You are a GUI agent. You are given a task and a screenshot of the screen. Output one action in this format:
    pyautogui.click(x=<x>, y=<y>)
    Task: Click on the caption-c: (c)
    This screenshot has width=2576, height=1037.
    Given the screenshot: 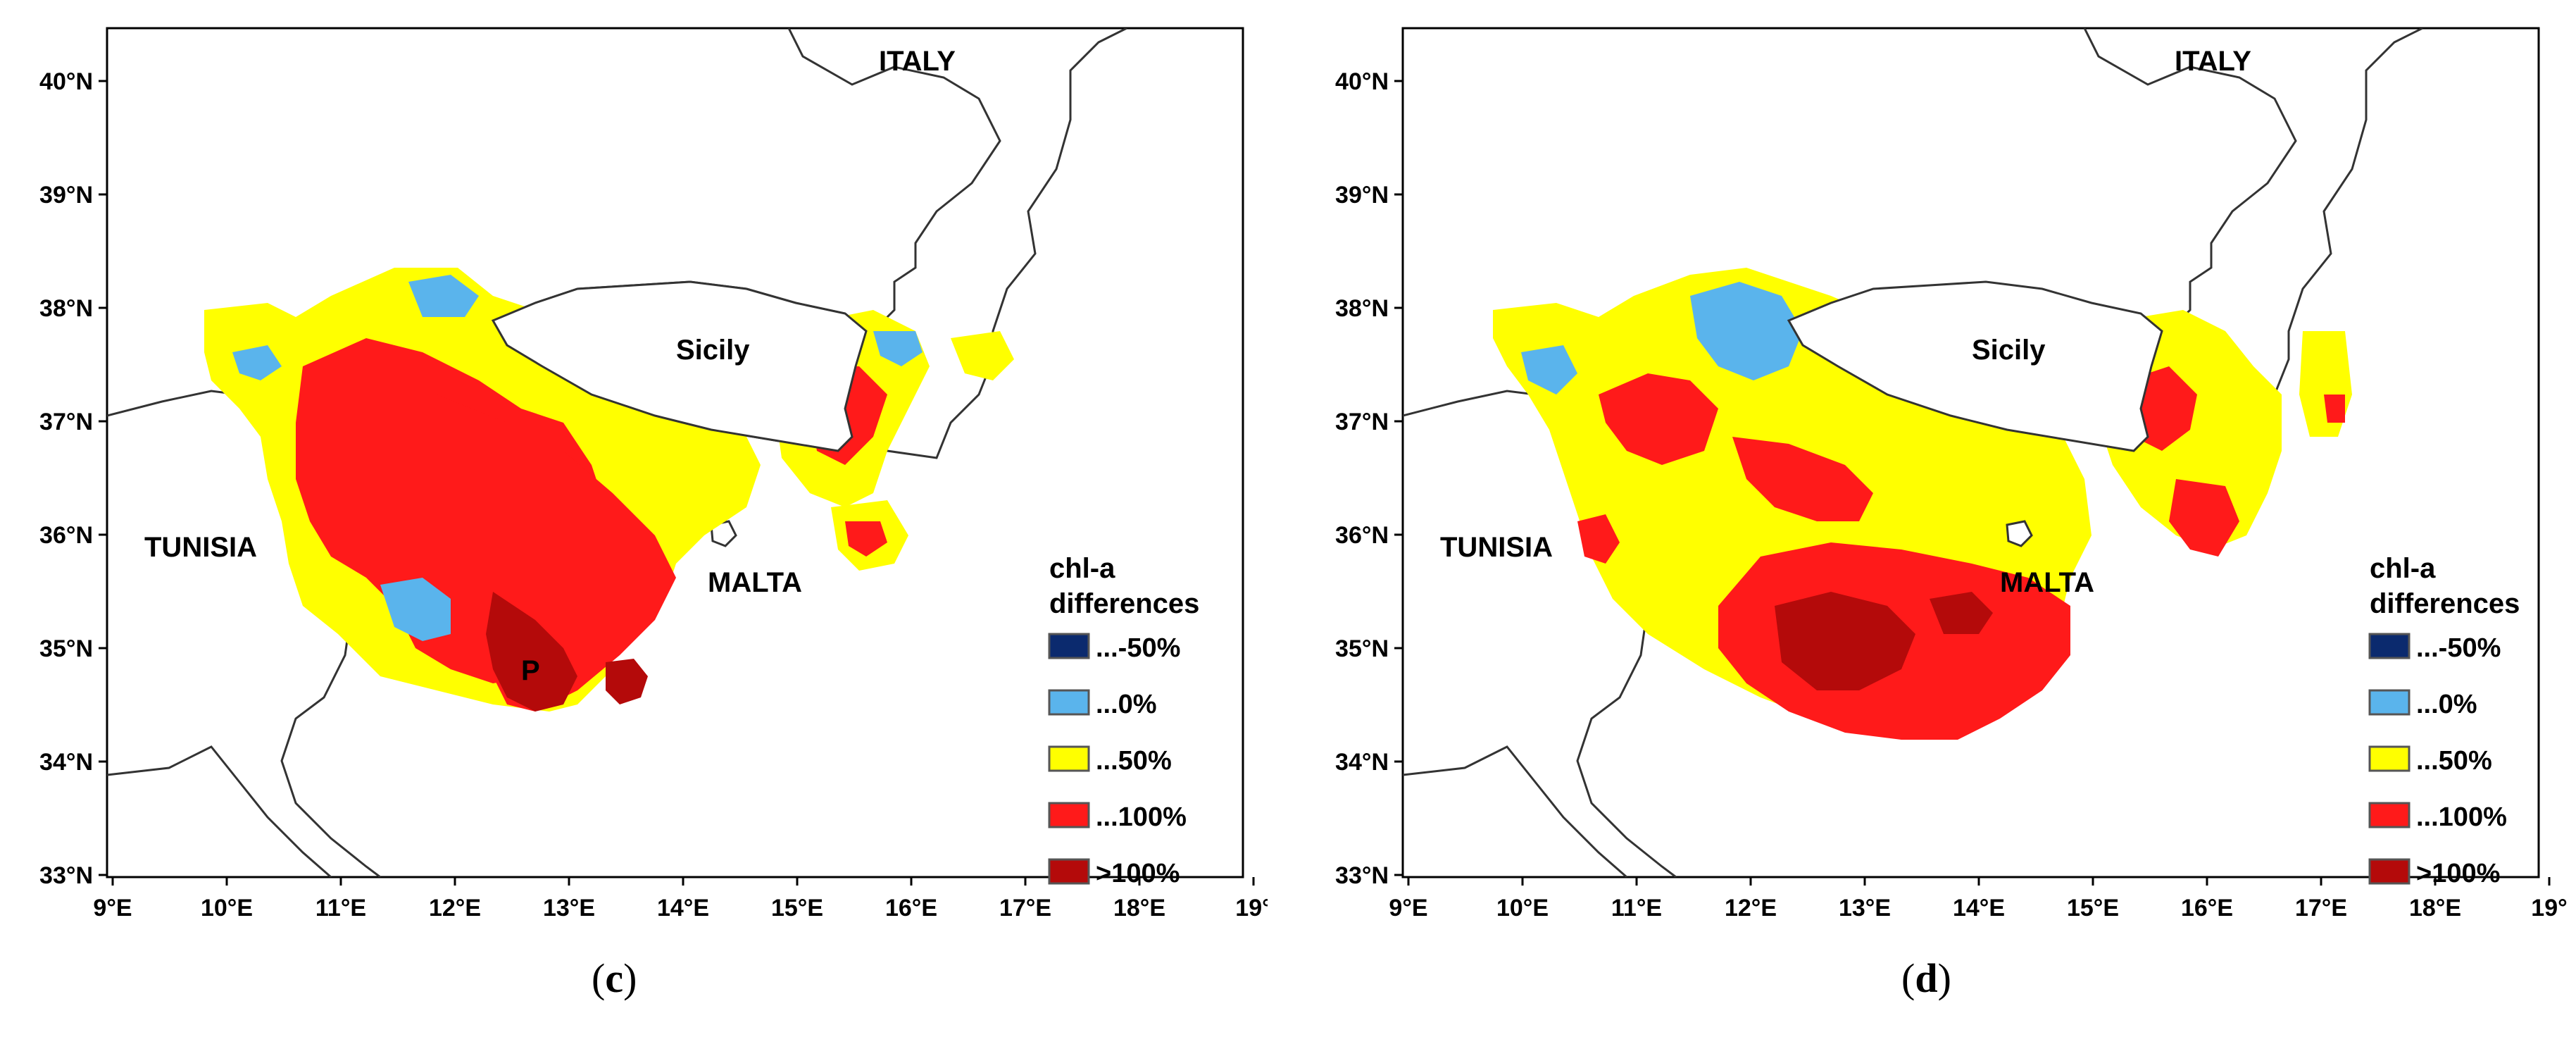 What is the action you would take?
    pyautogui.click(x=614, y=978)
    